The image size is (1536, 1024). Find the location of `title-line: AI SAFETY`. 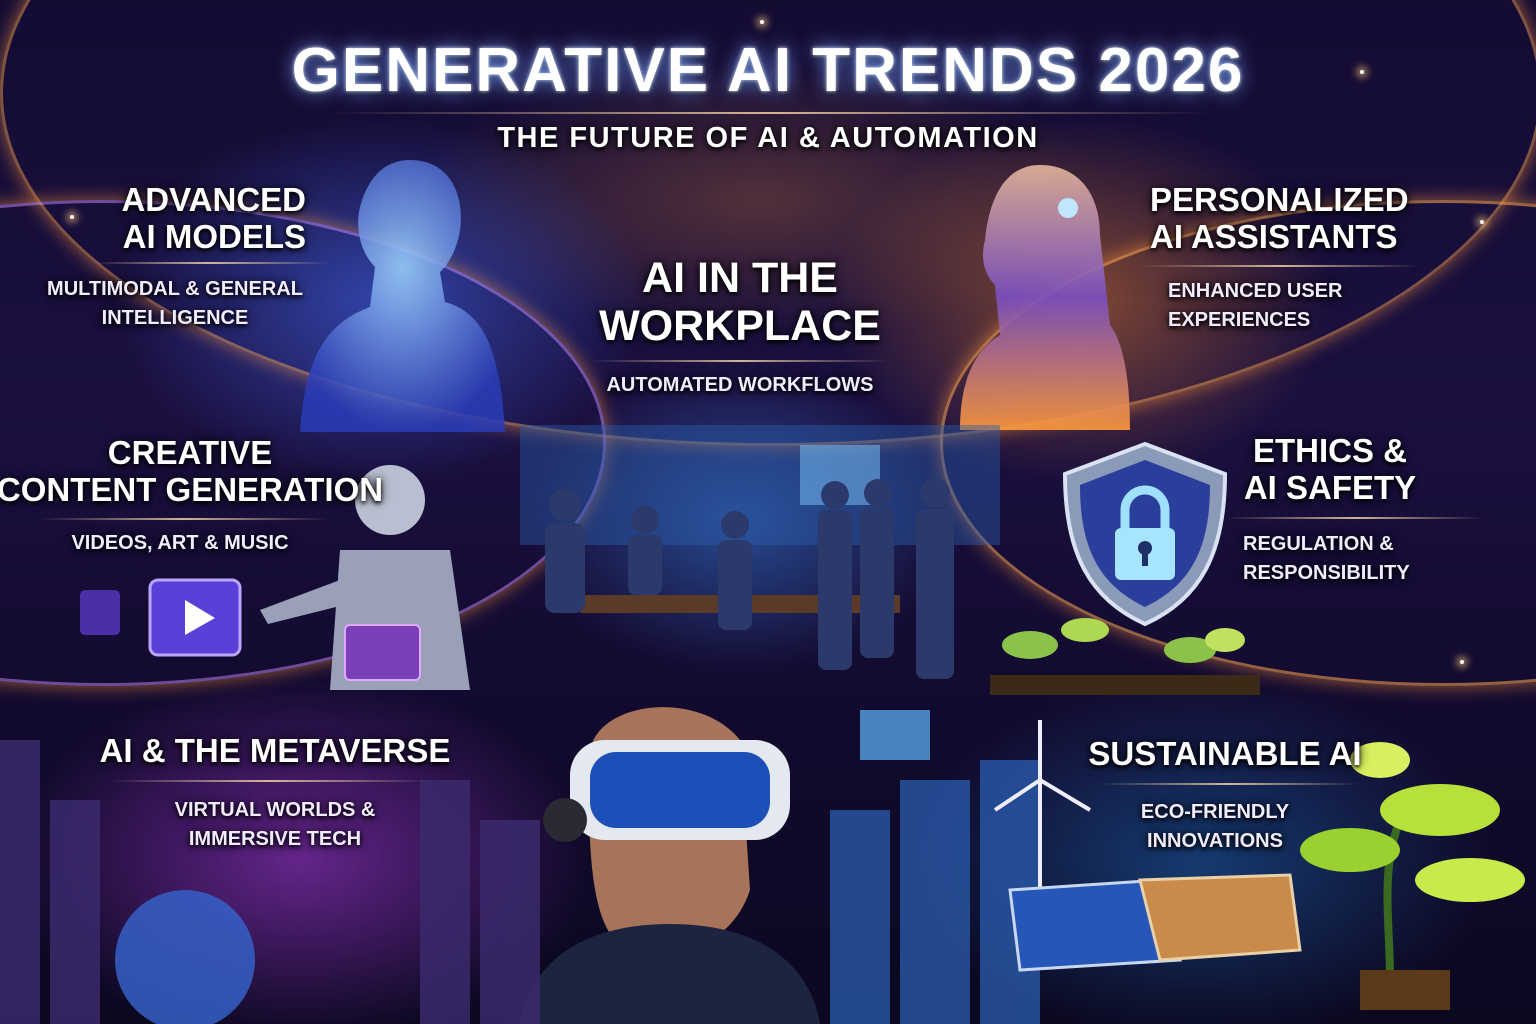

title-line: AI SAFETY is located at coordinates (1330, 487).